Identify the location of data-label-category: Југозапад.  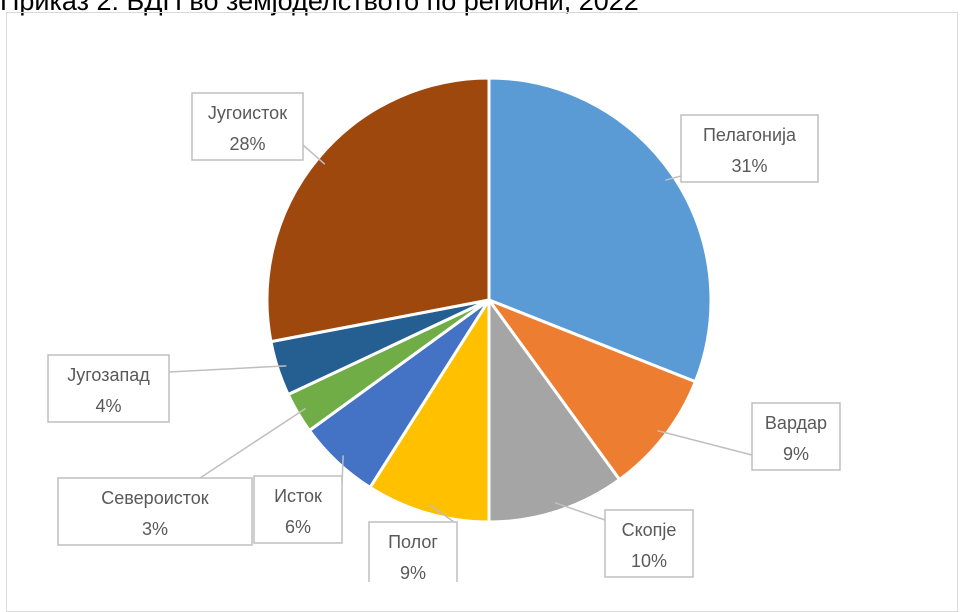
(108, 375).